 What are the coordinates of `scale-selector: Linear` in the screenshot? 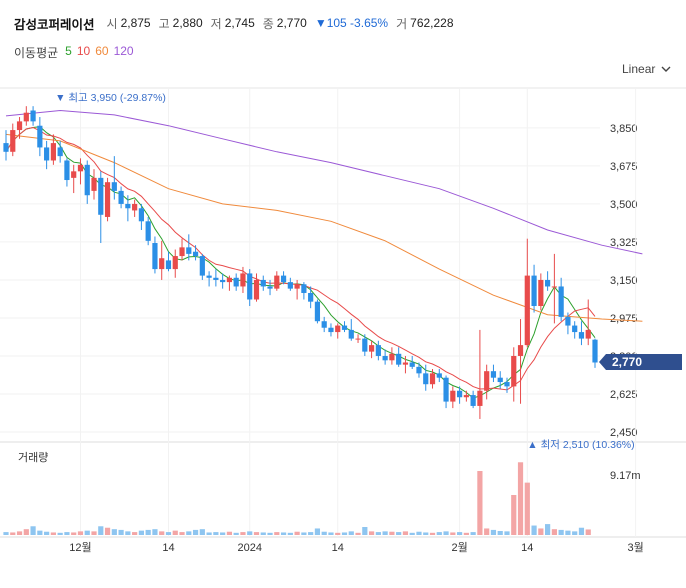 It's located at (646, 69).